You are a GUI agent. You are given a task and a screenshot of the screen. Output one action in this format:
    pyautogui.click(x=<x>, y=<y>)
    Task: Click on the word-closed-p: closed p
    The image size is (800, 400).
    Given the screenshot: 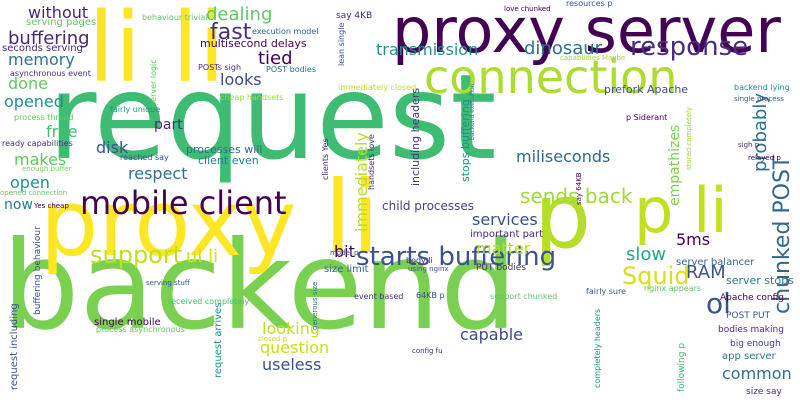 What is the action you would take?
    pyautogui.click(x=273, y=339)
    